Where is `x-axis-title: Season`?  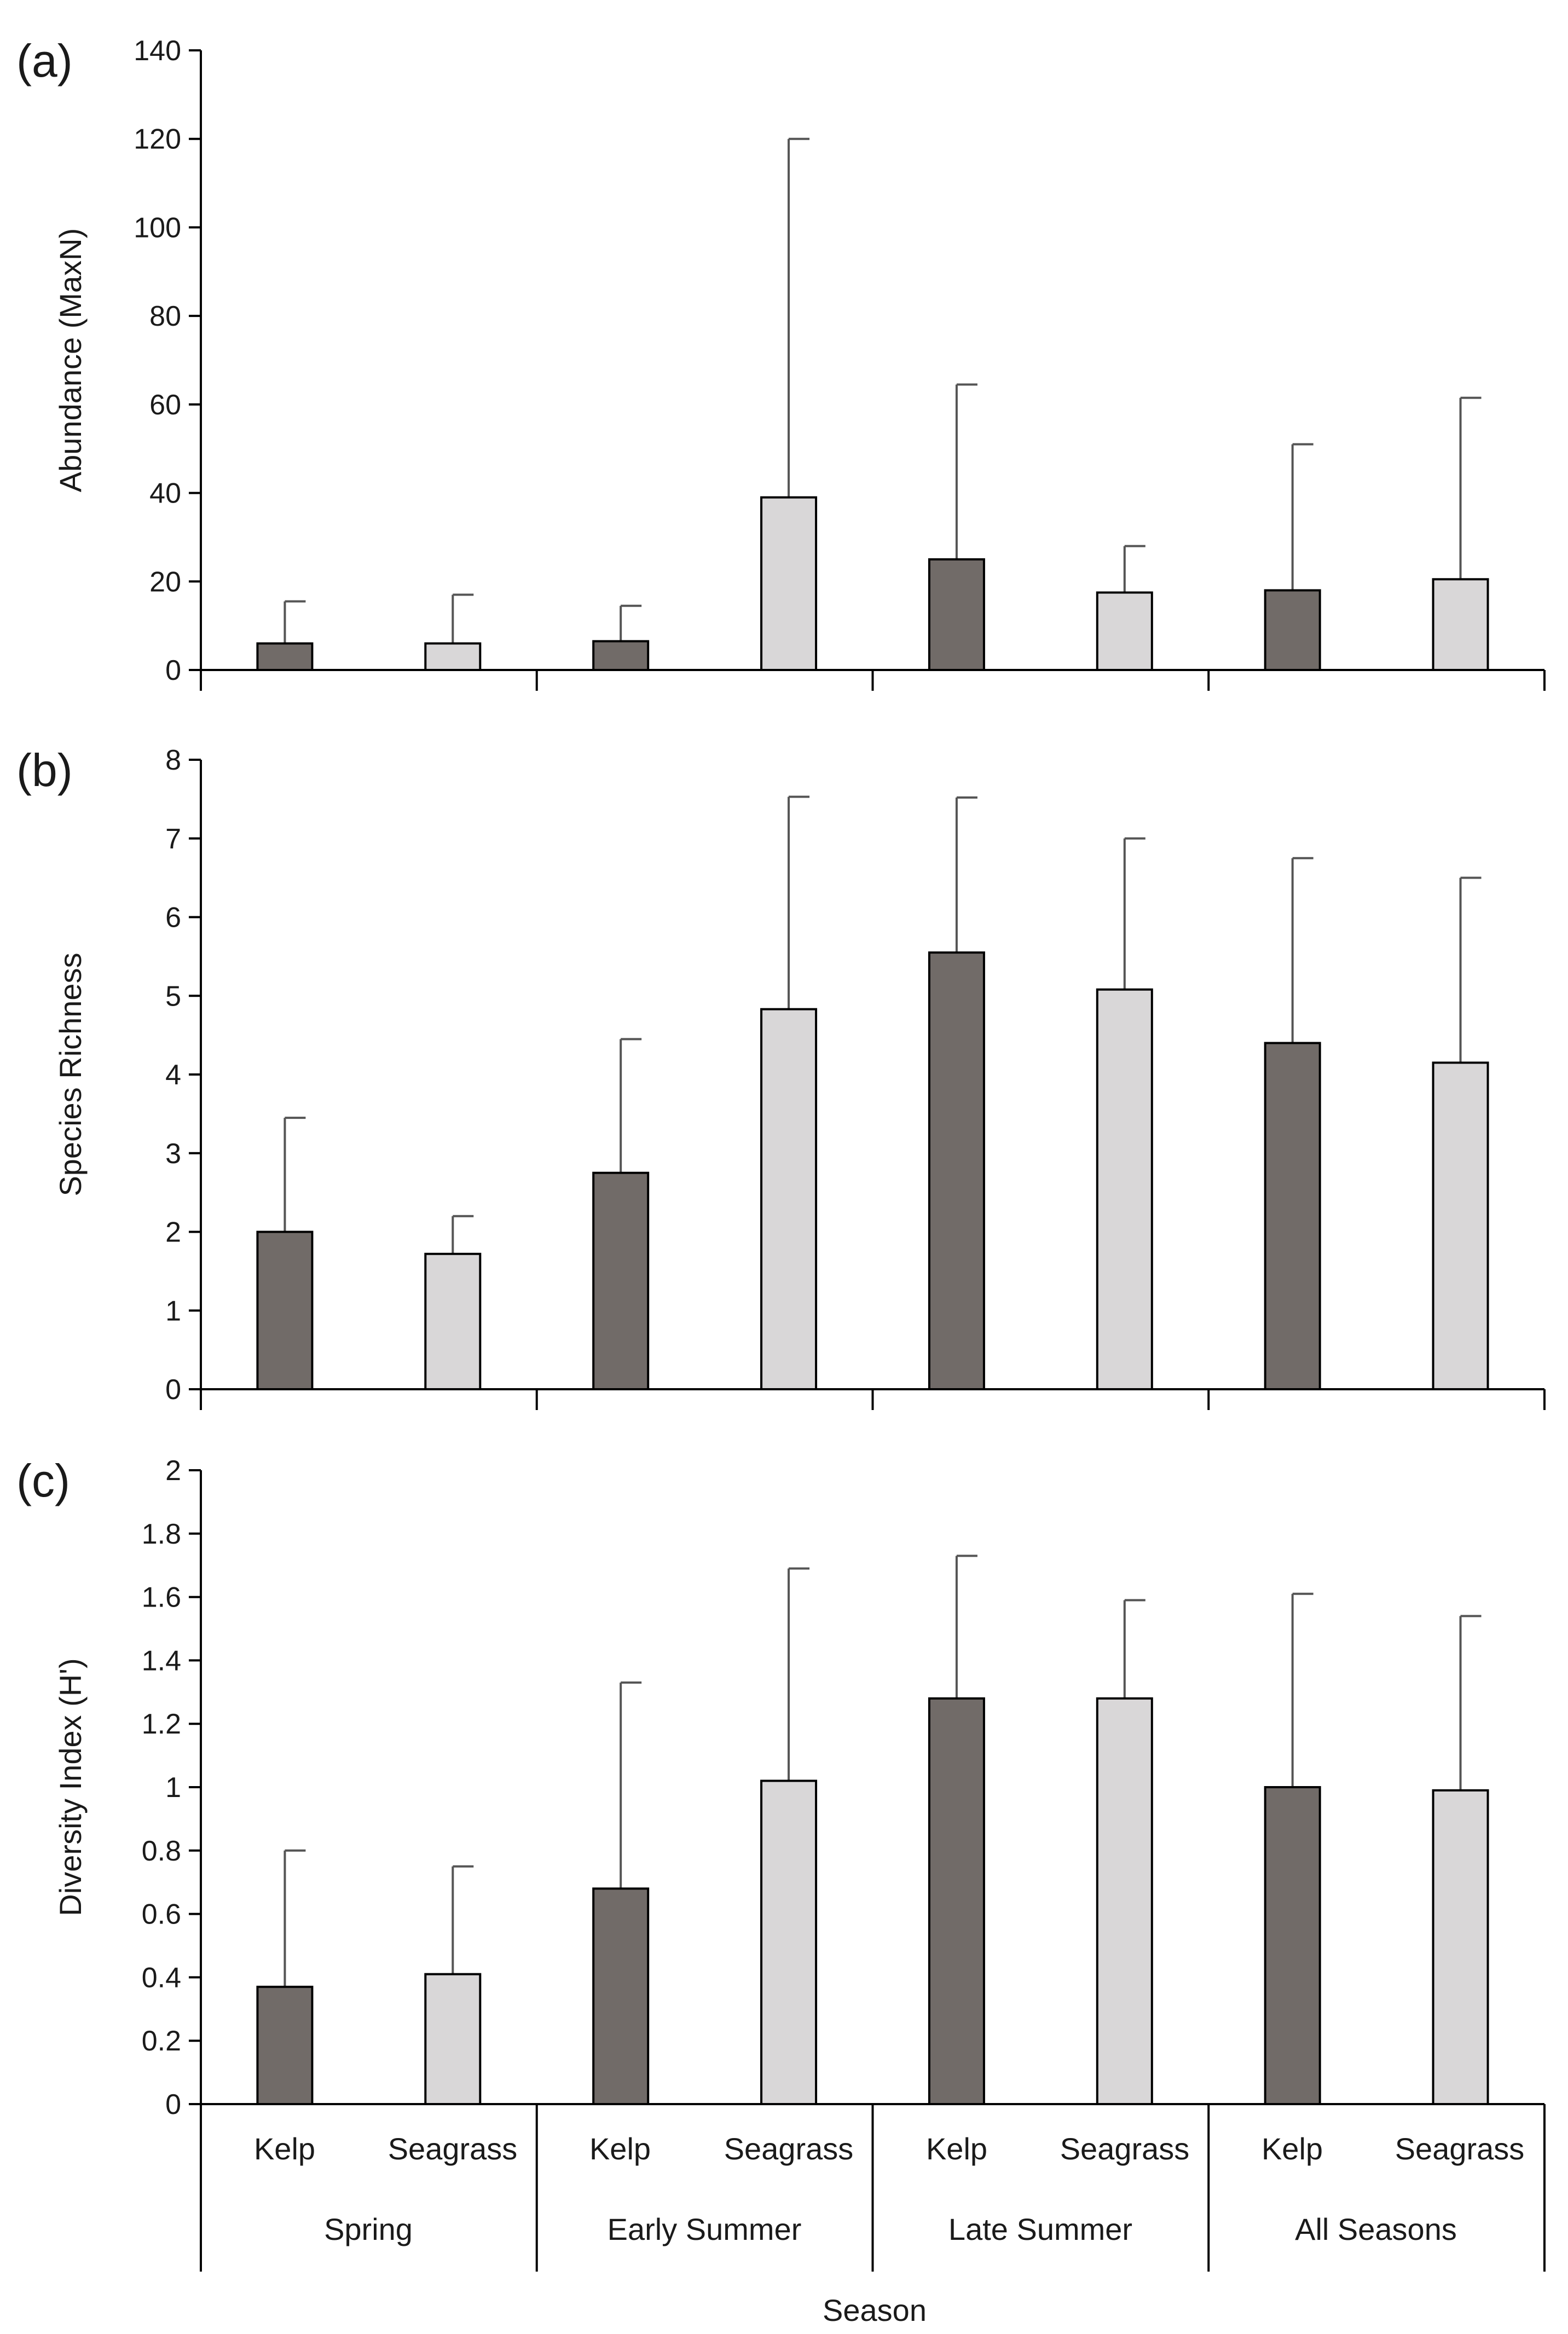
x-axis-title: Season is located at coordinates (875, 2310).